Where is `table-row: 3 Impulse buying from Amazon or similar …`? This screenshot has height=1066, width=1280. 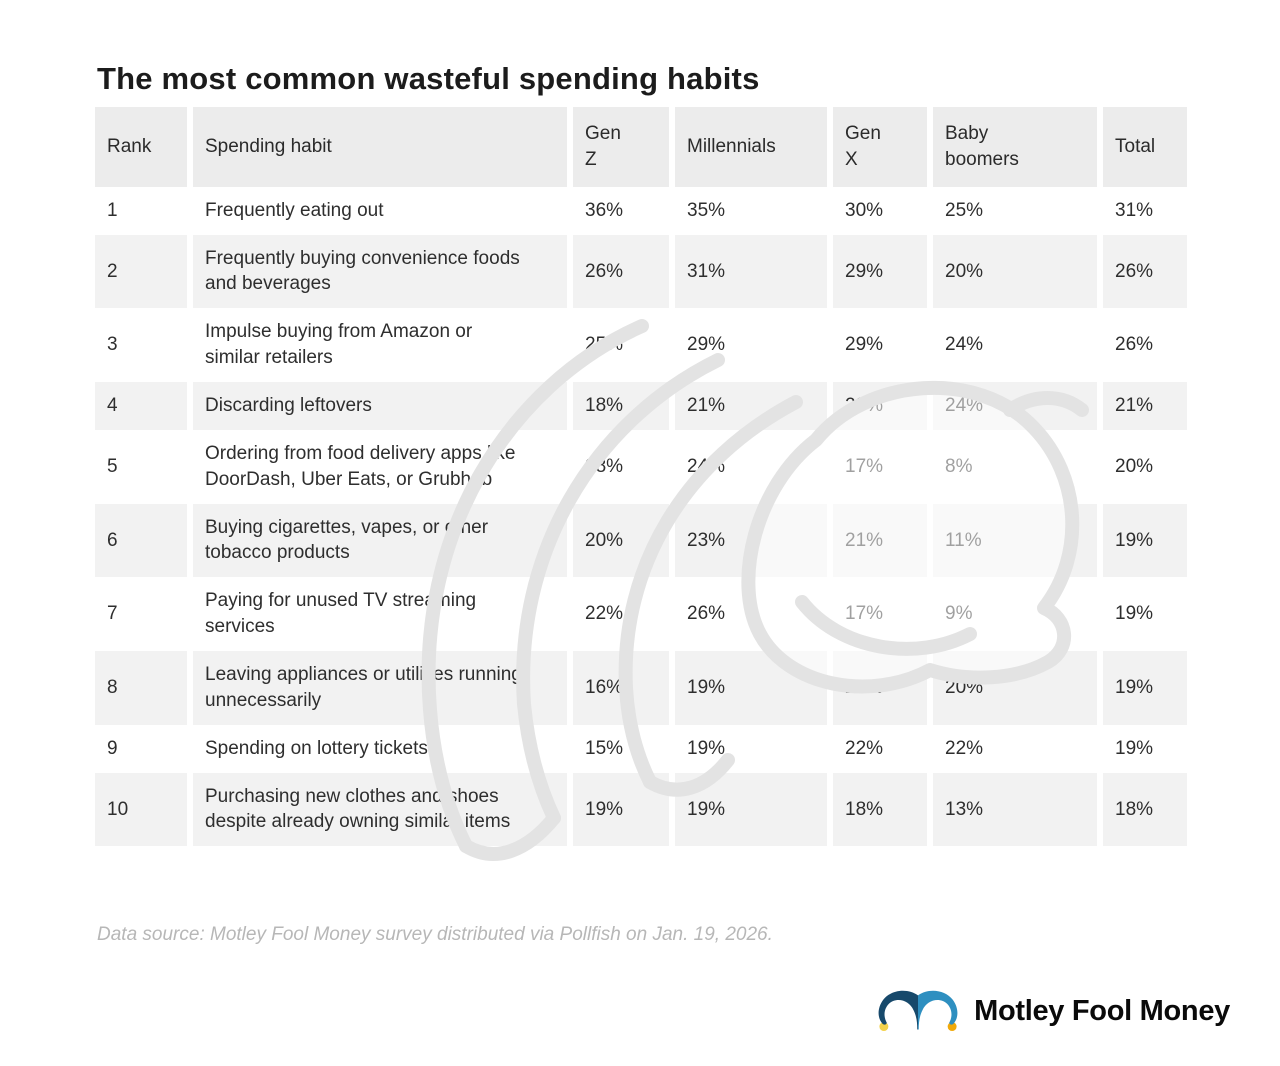
table-row: 3 Impulse buying from Amazon or similar … is located at coordinates (641, 345).